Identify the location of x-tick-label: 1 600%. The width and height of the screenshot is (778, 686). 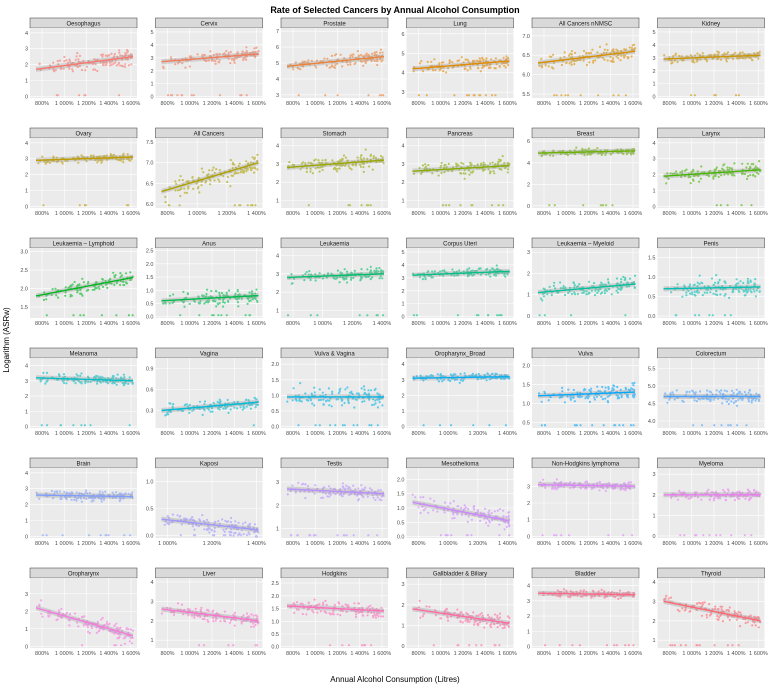
(633, 434).